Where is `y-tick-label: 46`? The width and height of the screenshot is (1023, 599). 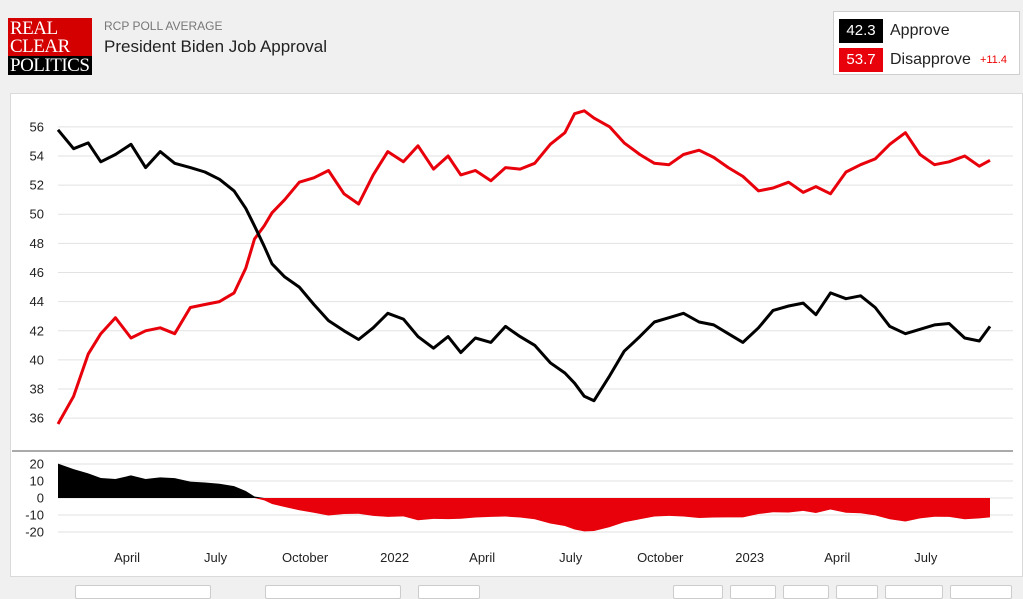 y-tick-label: 46 is located at coordinates (37, 272).